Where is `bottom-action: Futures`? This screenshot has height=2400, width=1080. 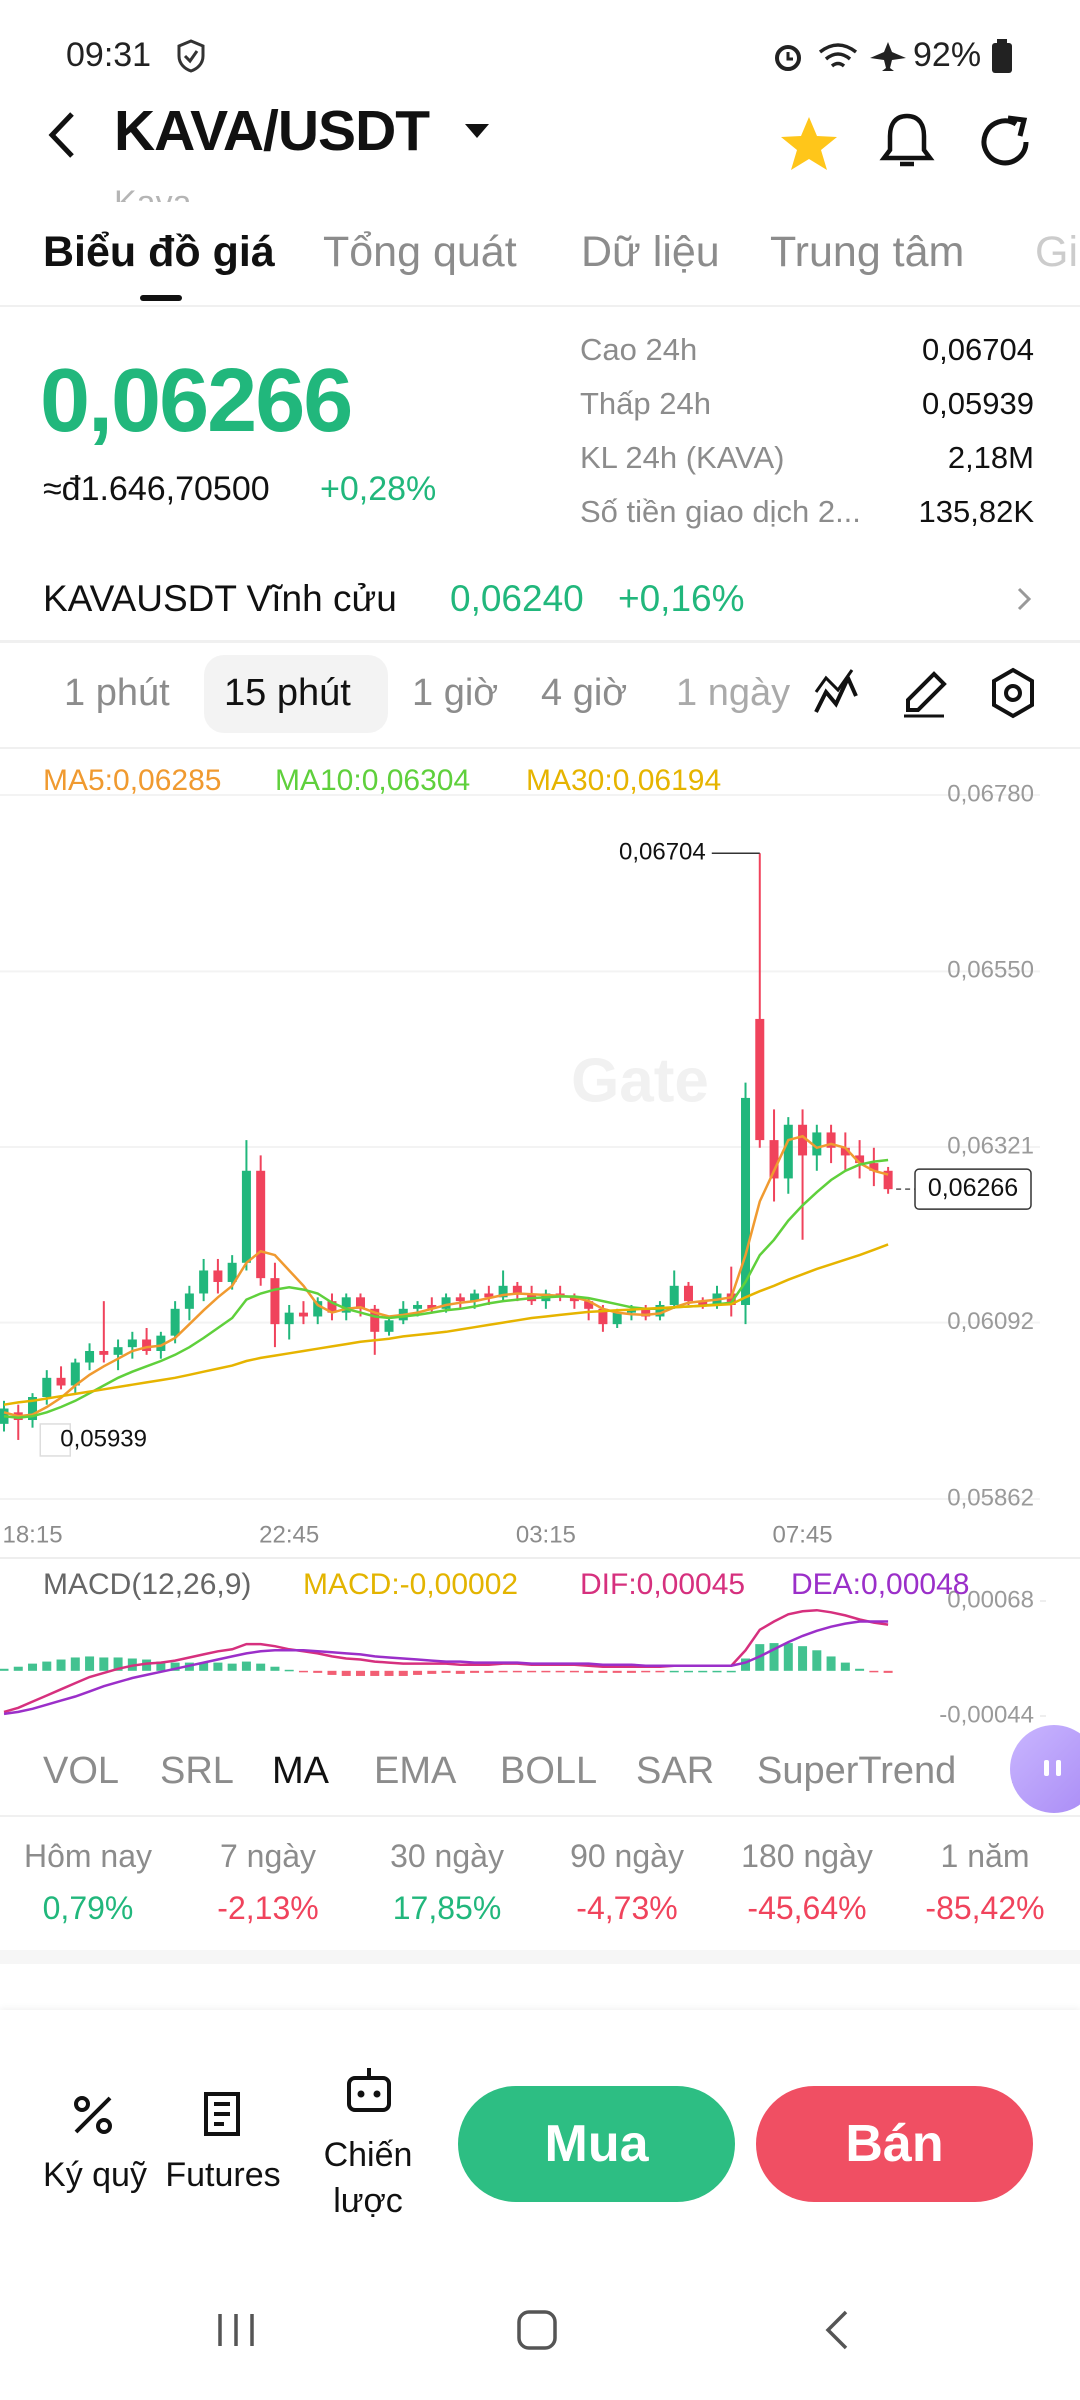 bottom-action: Futures is located at coordinates (223, 2175).